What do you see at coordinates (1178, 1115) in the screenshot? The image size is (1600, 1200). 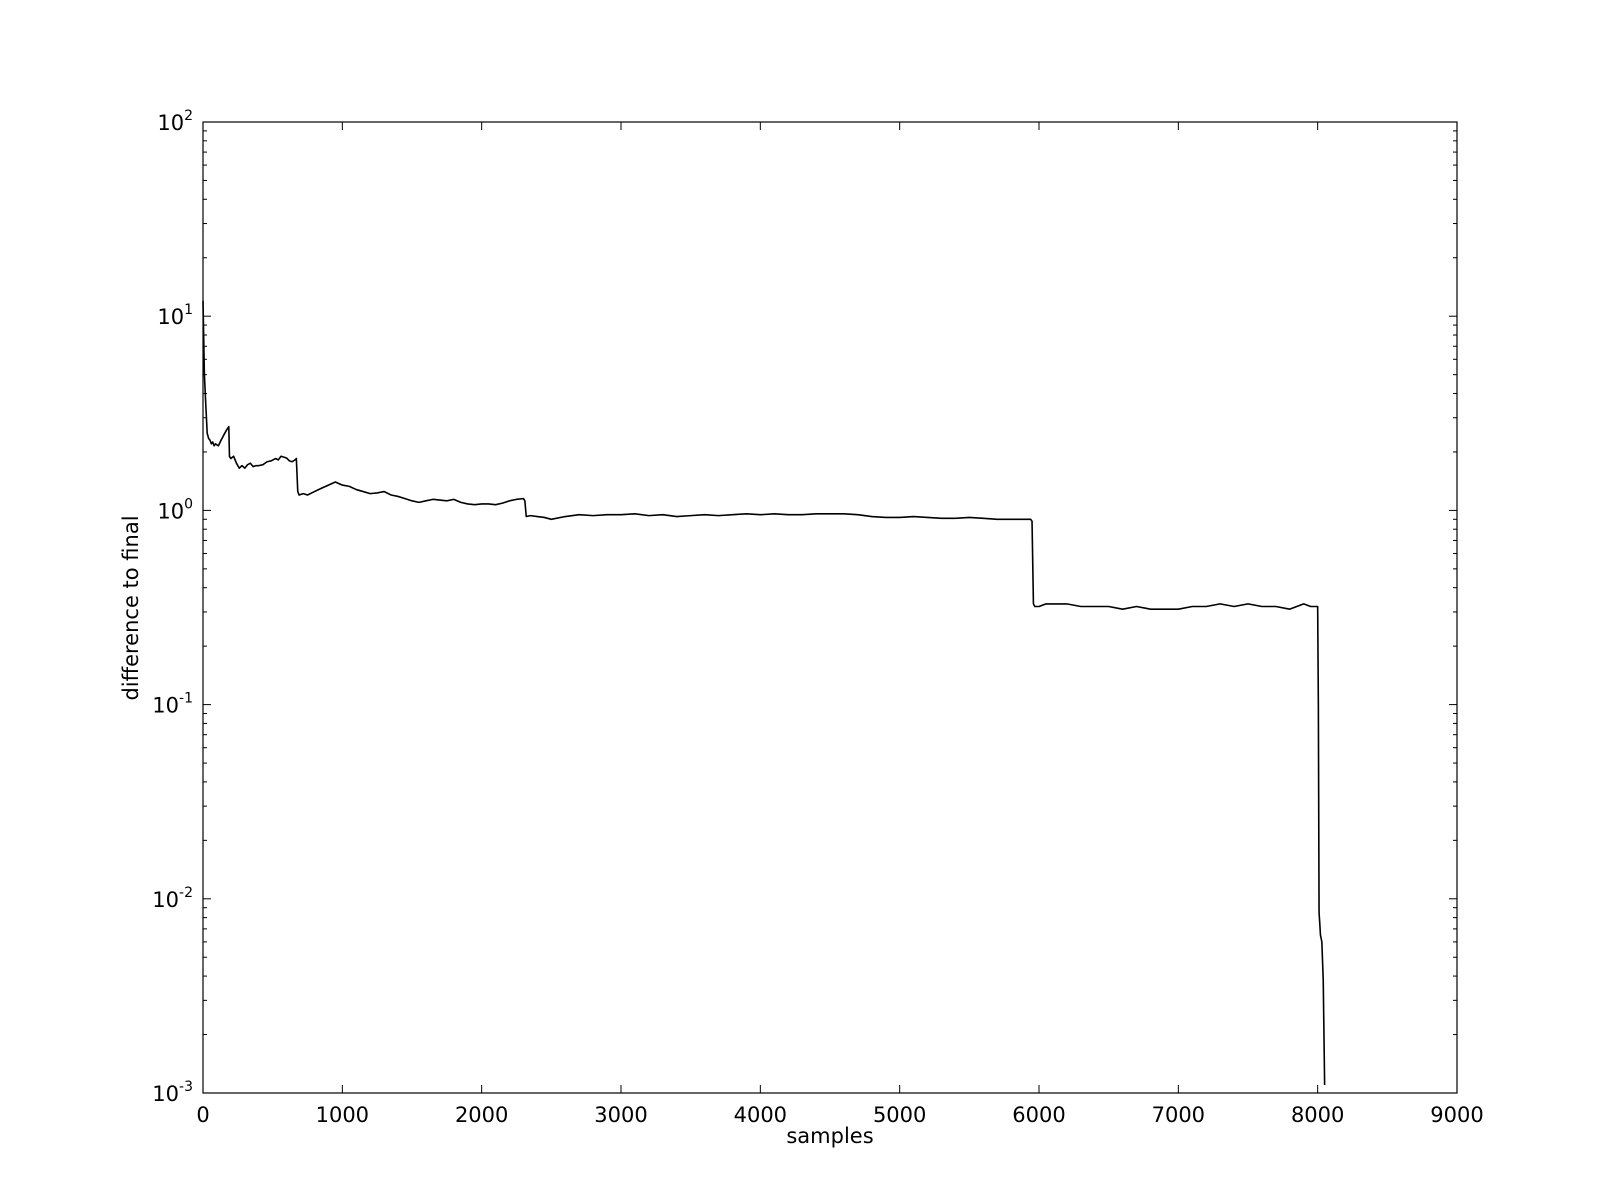 I see `x-tick-label: 7000` at bounding box center [1178, 1115].